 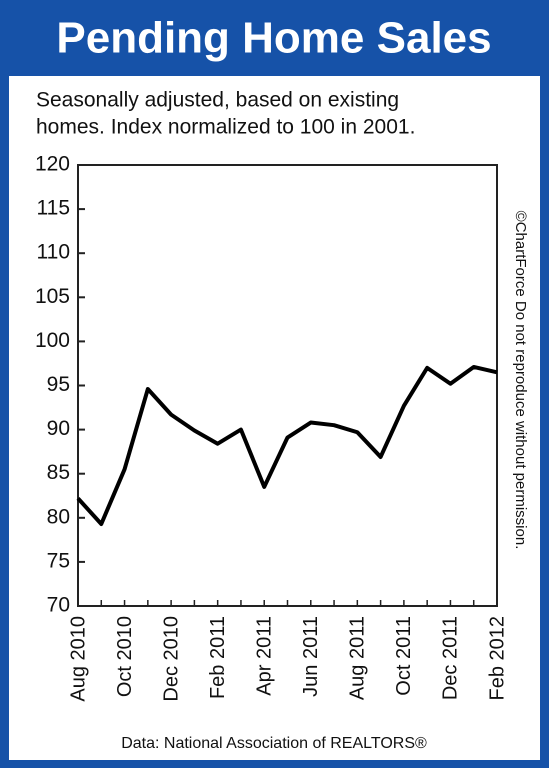 I want to click on chart-title: Pending Home Sales, so click(x=273, y=38).